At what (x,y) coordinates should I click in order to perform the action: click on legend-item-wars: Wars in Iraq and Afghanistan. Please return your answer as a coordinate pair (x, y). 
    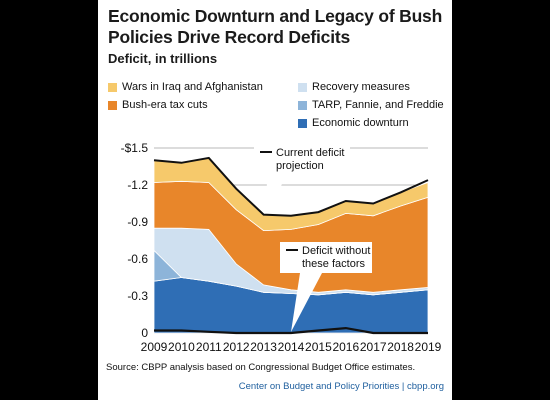
    Looking at the image, I should click on (185, 87).